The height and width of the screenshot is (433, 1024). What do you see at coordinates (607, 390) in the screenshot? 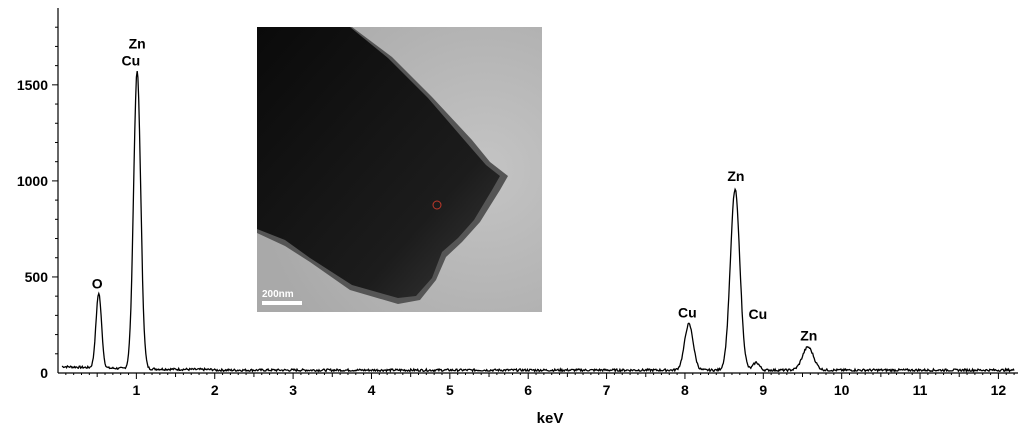
I see `x-tick-label: 7` at bounding box center [607, 390].